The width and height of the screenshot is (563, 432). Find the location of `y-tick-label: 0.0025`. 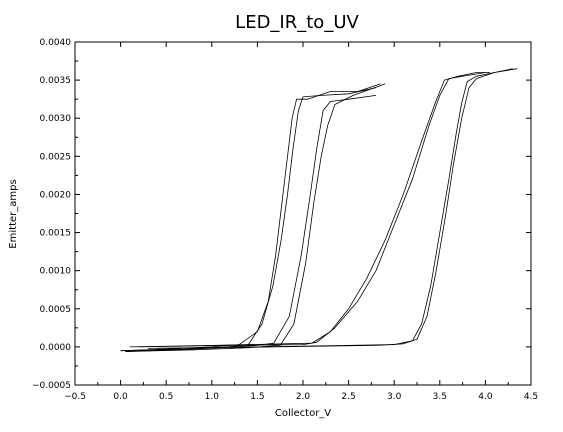

y-tick-label: 0.0025 is located at coordinates (56, 157).